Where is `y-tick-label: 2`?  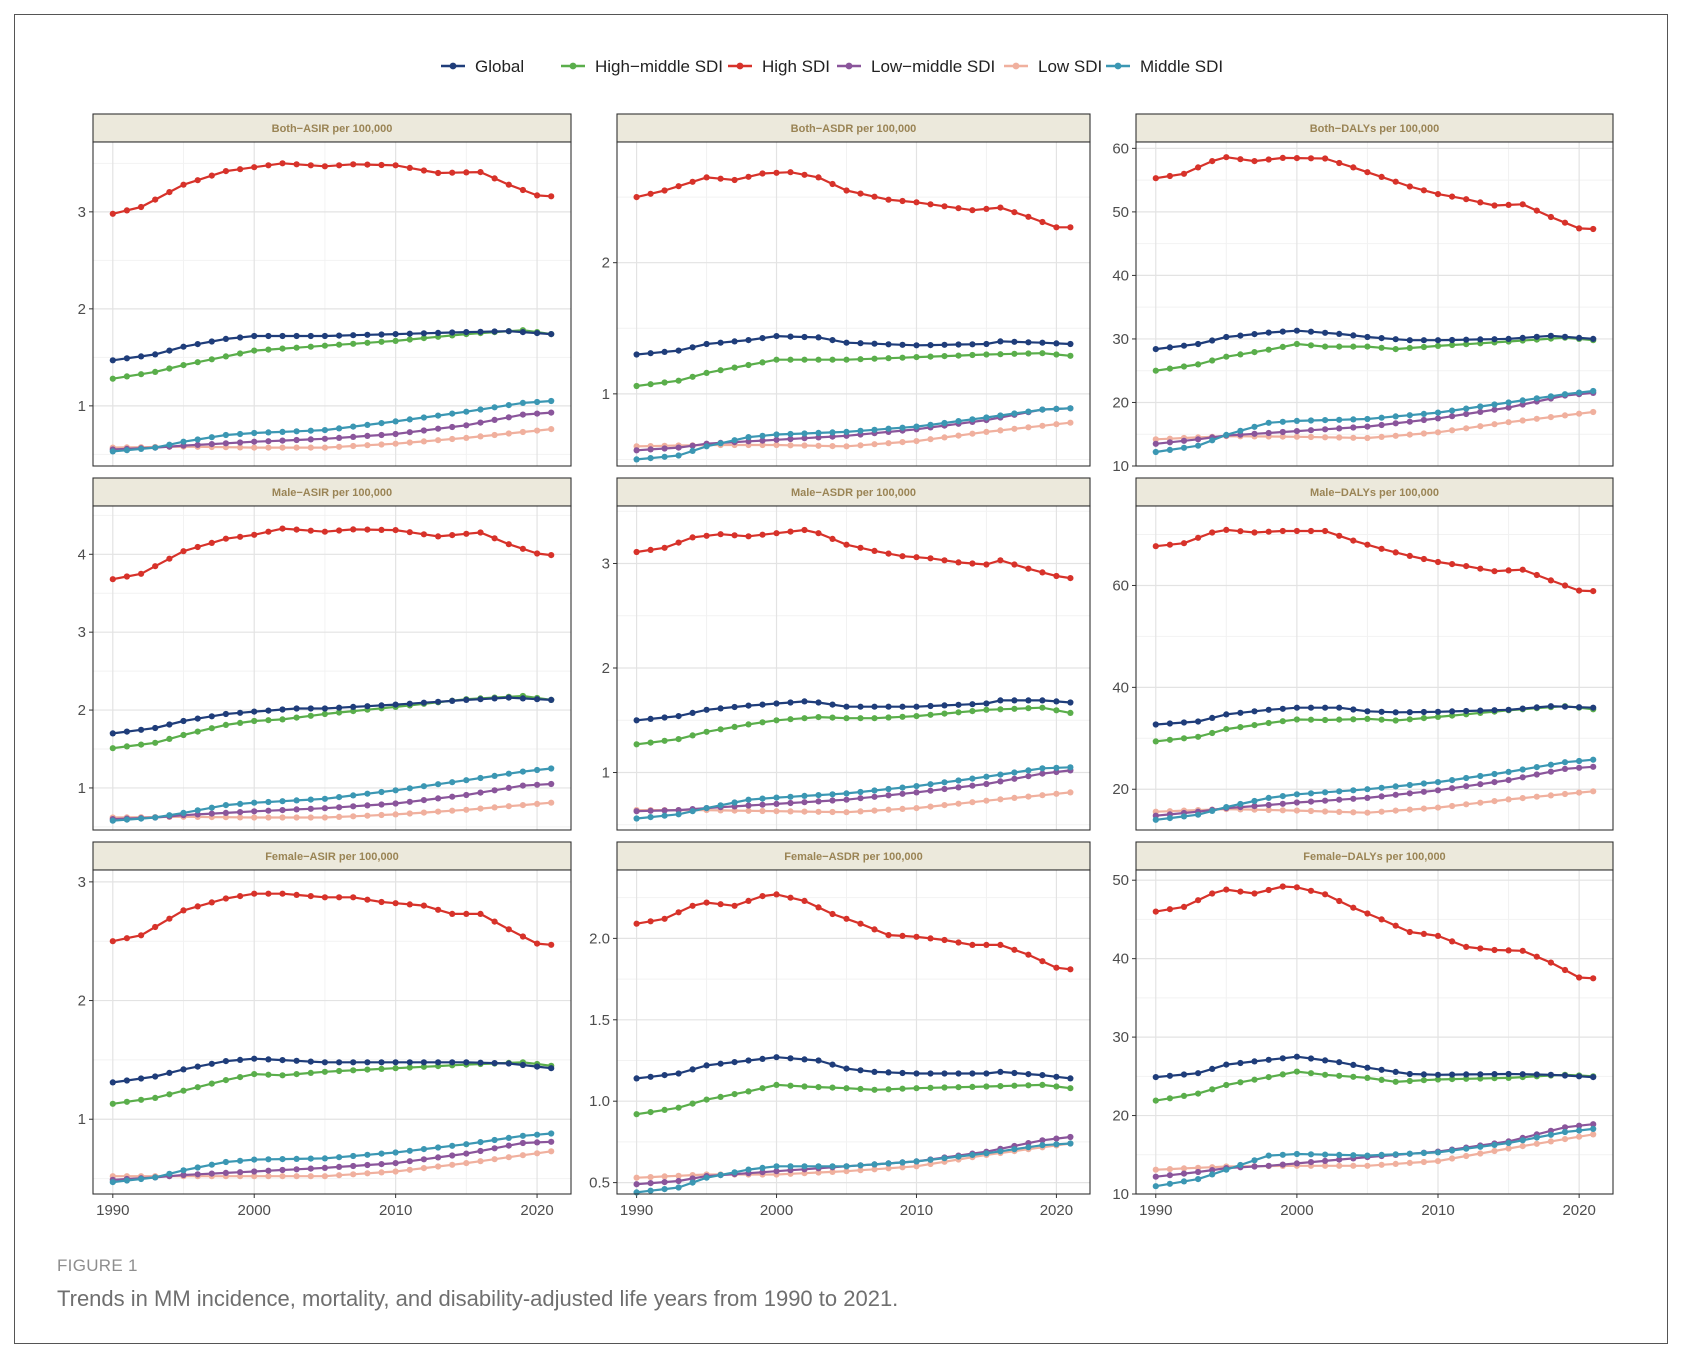 y-tick-label: 2 is located at coordinates (606, 263).